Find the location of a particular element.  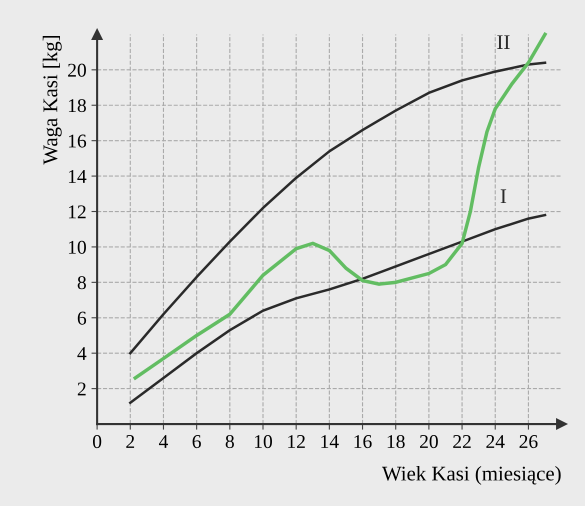

y-tick-label: 8 is located at coordinates (82, 283).